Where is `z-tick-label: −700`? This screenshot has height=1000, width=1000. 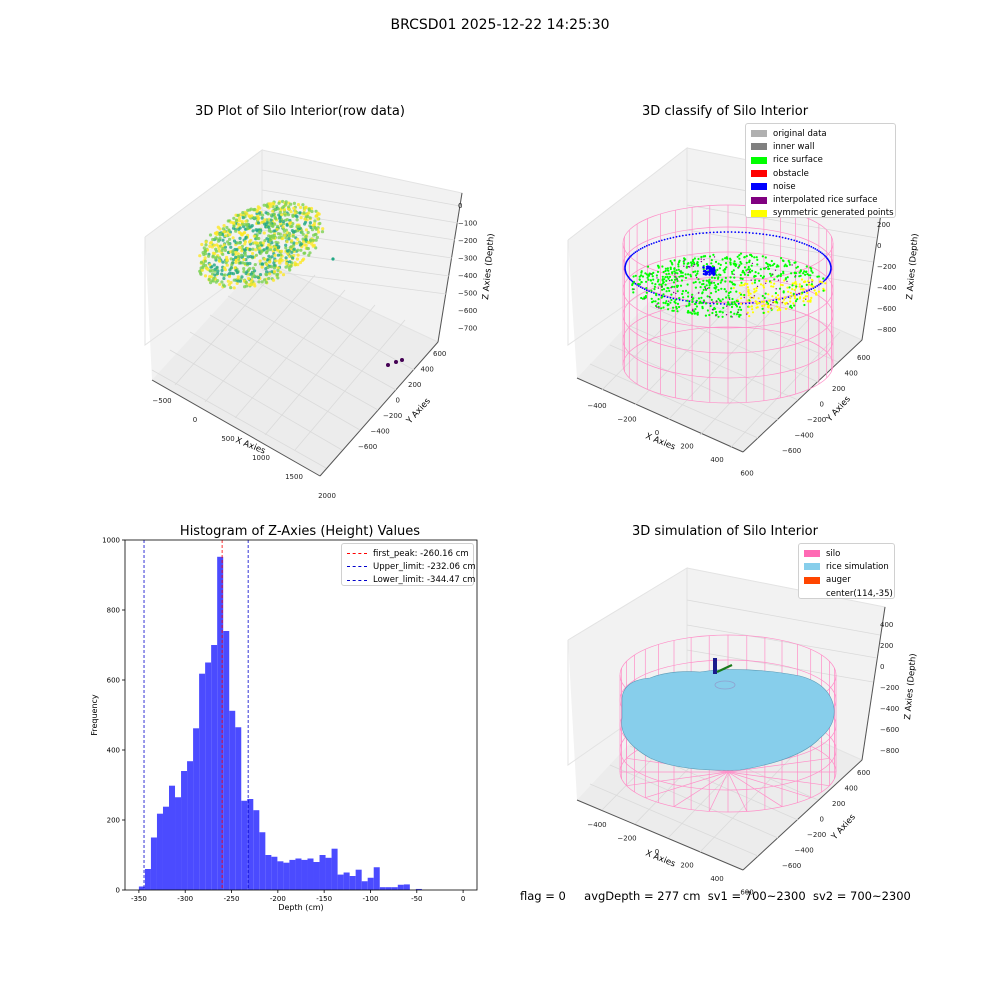
z-tick-label: −700 is located at coordinates (467, 329).